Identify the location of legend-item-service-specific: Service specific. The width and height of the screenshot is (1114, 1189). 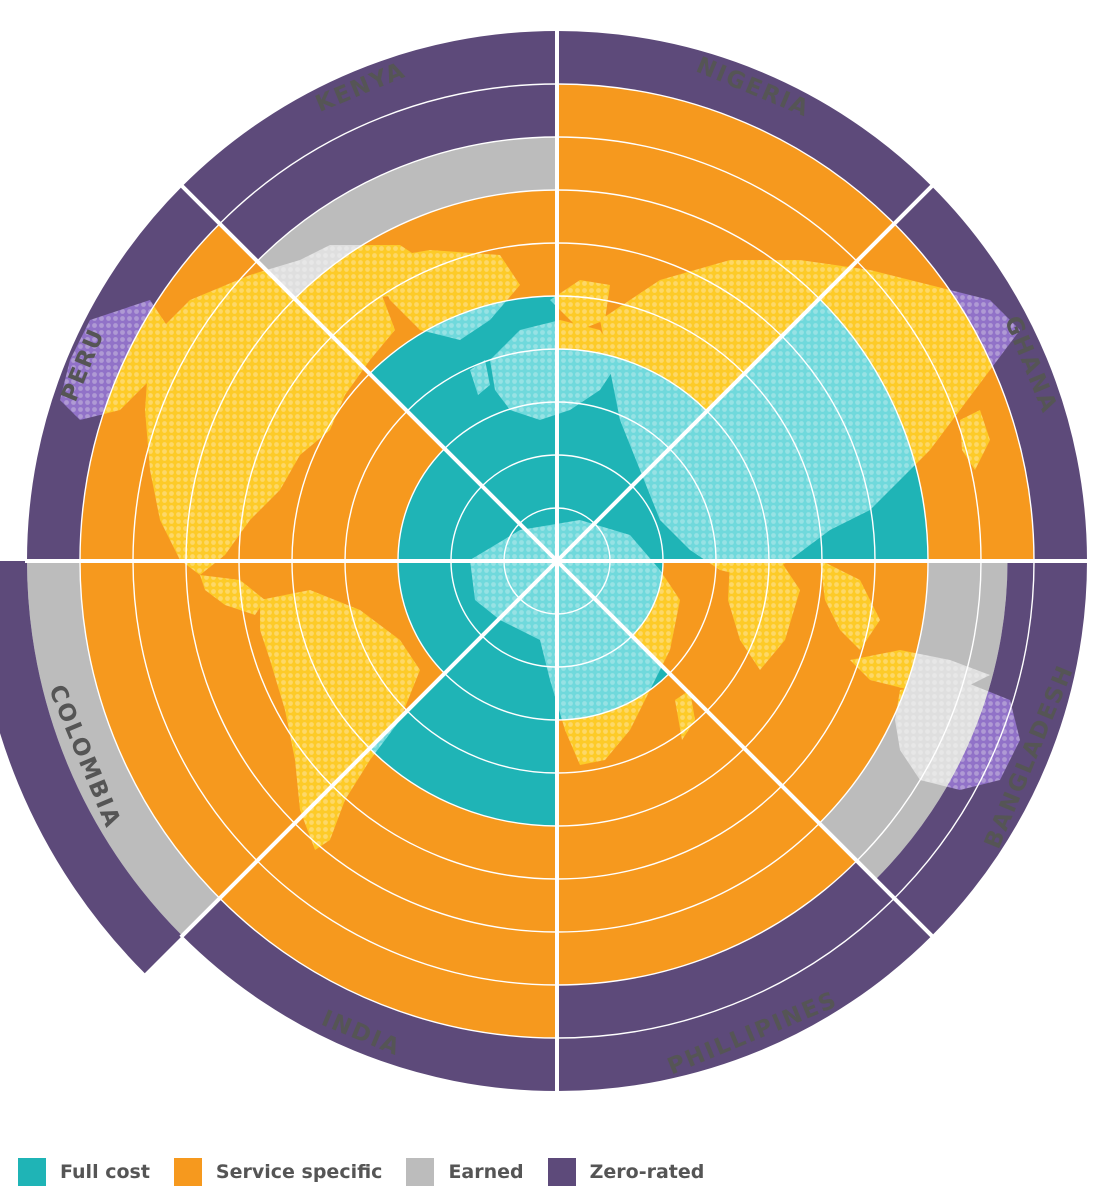
(278, 1172).